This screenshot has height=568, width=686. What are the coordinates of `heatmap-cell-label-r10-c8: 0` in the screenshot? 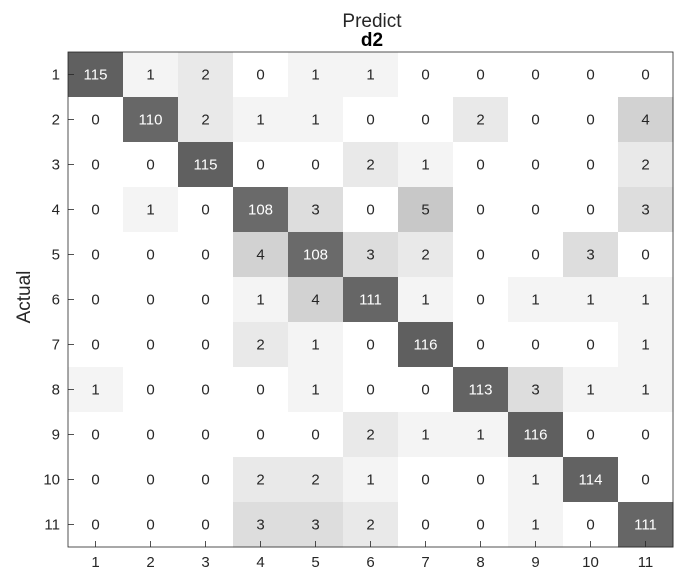 It's located at (480, 480).